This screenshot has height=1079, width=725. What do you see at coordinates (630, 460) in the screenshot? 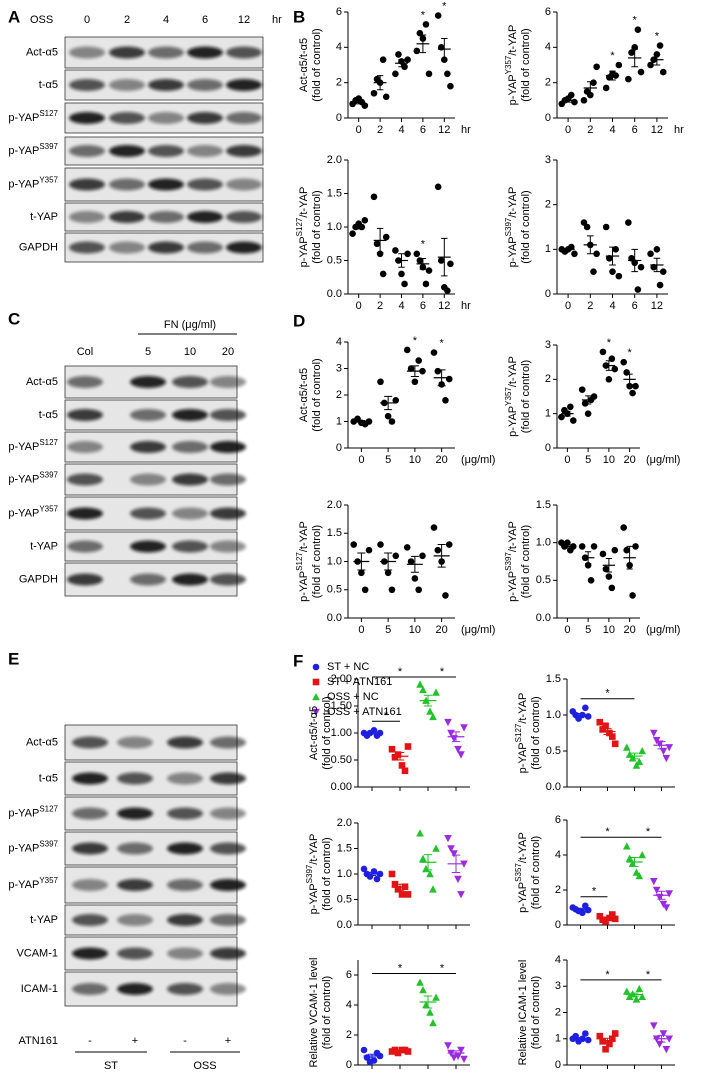
I see `x-tick-label: 20` at bounding box center [630, 460].